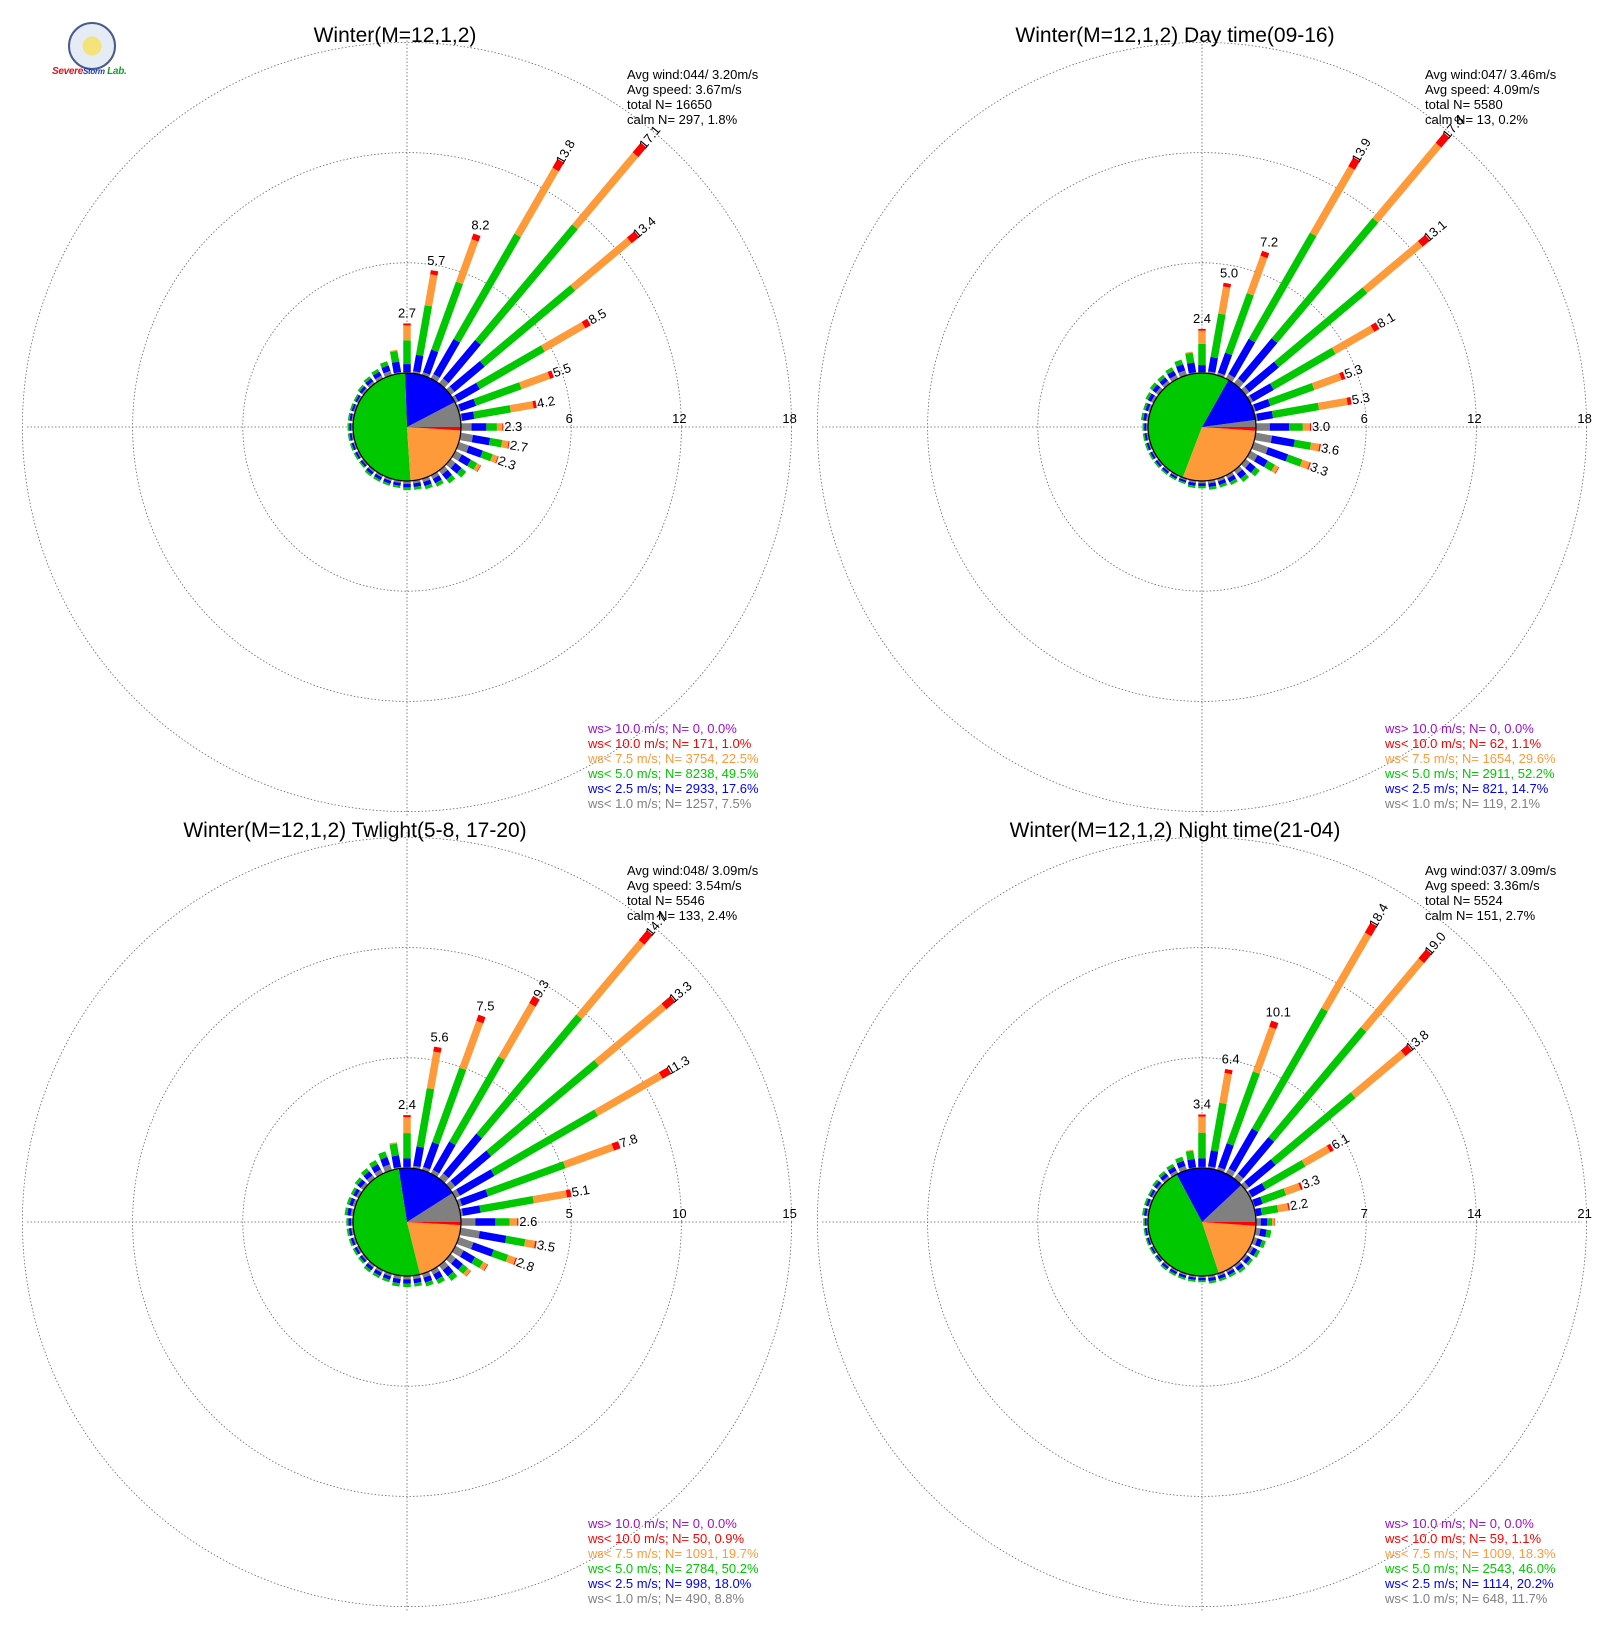 The image size is (1620, 1640). What do you see at coordinates (1476, 119) in the screenshot?
I see `stats-line: calm N= 13, 0.2%` at bounding box center [1476, 119].